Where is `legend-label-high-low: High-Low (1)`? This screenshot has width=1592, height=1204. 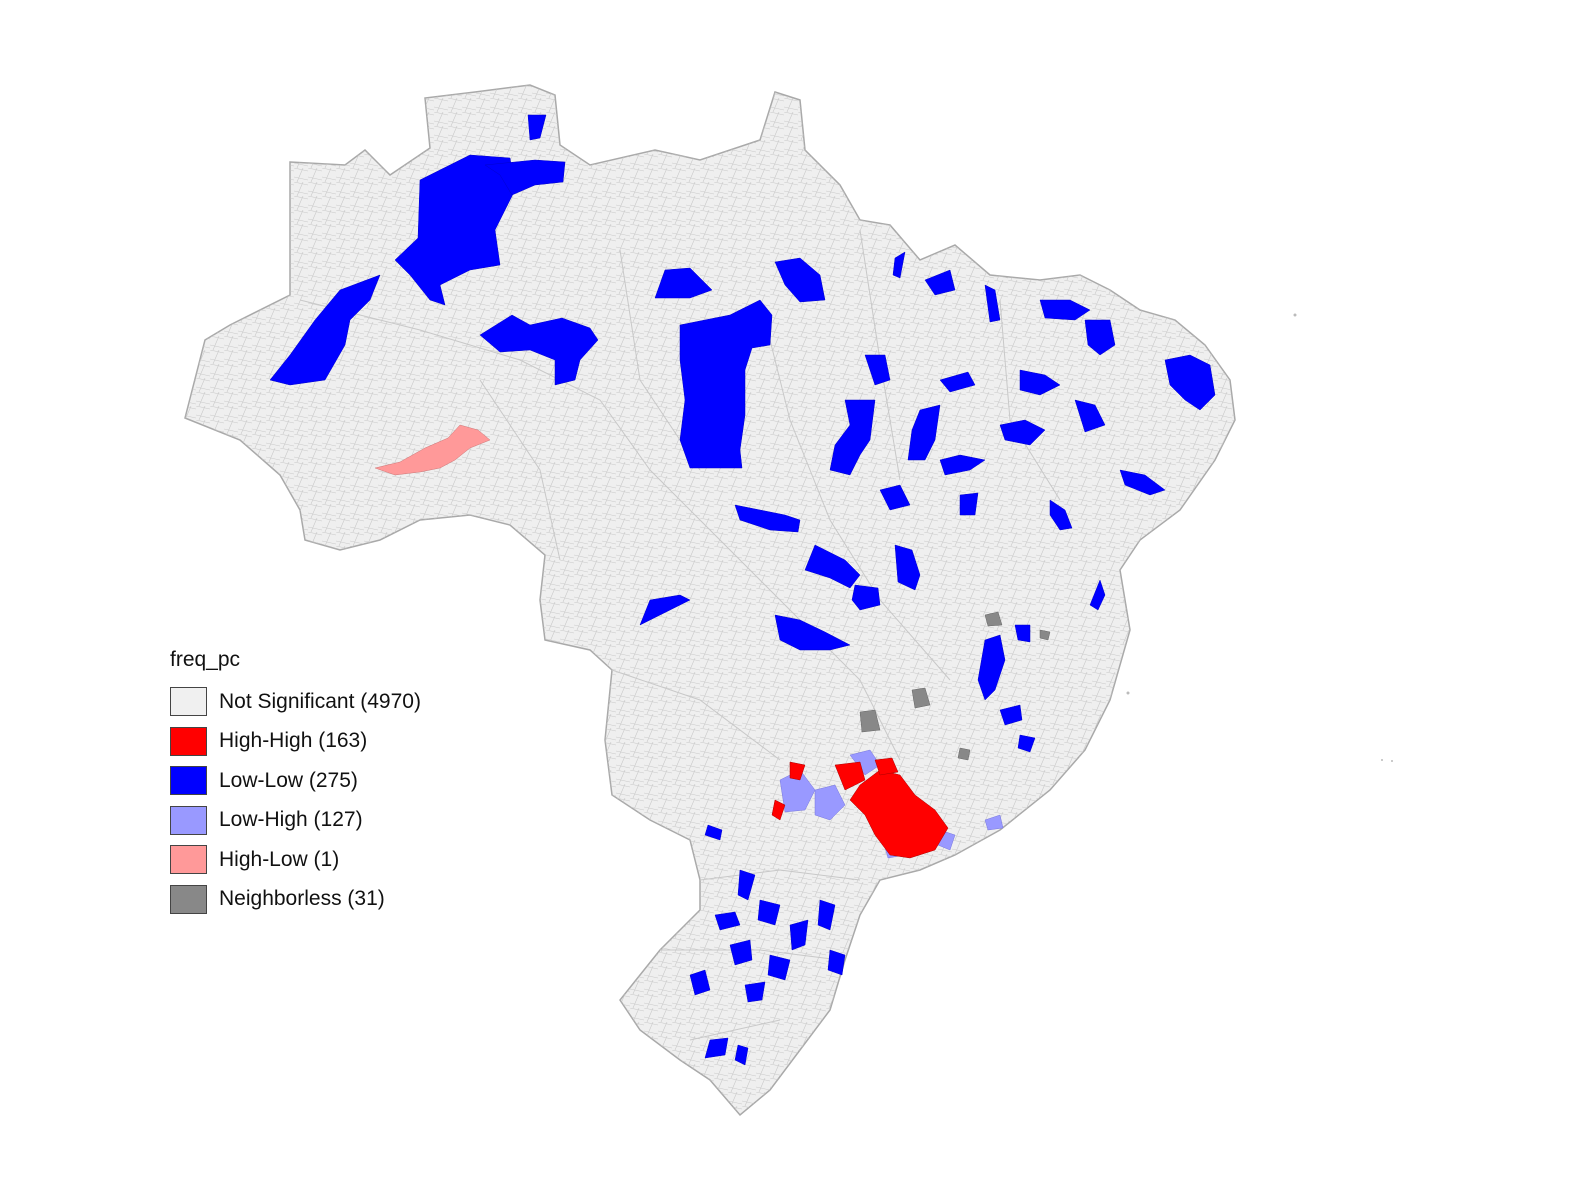
legend-label-high-low: High-Low (1) is located at coordinates (279, 859).